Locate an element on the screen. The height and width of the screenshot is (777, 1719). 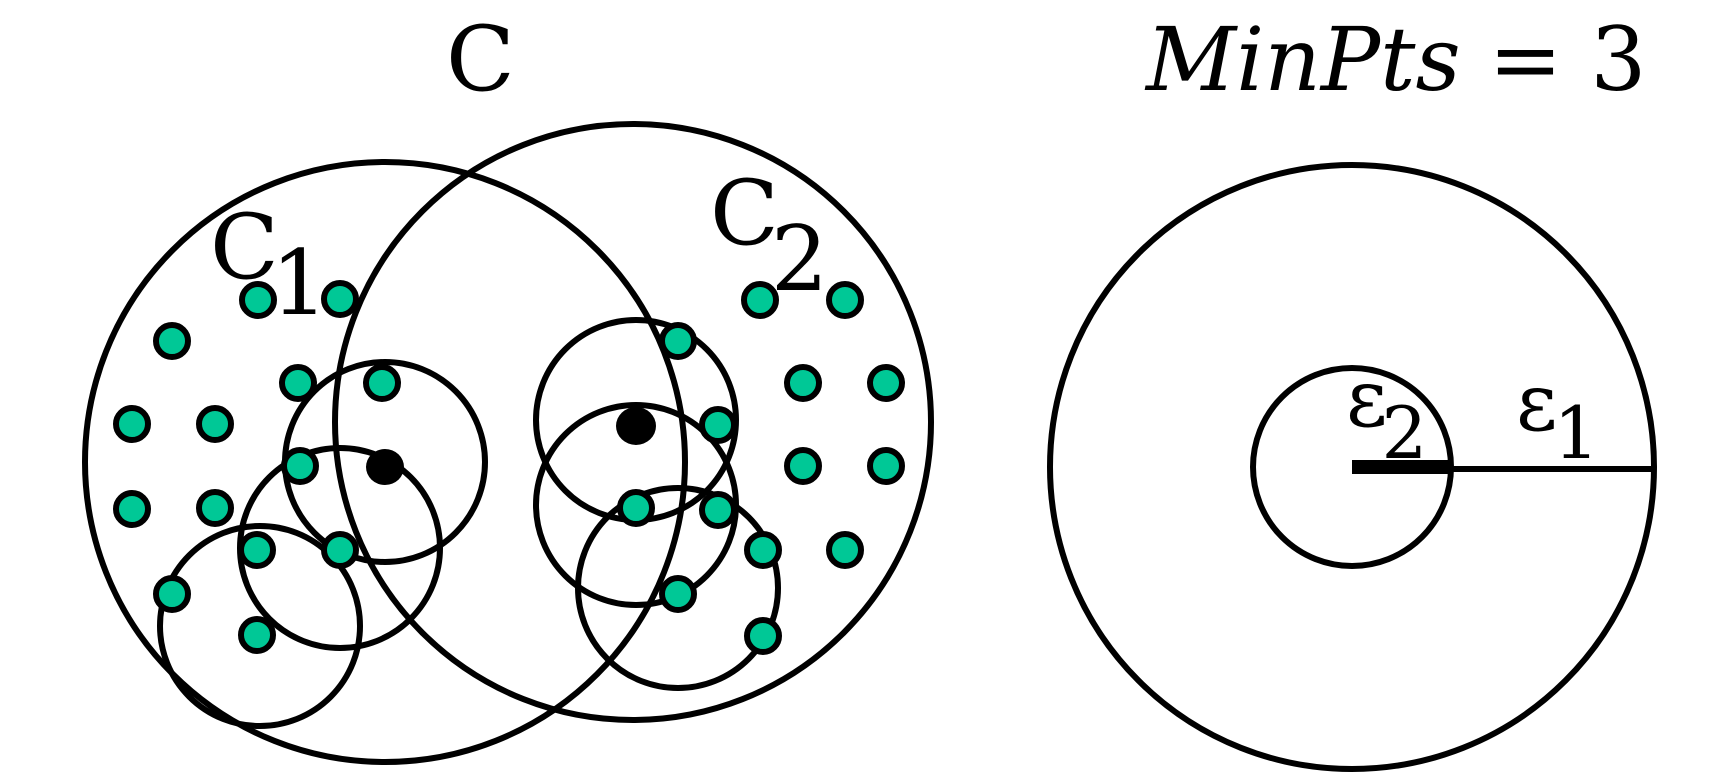
epsilon1-label: ε1 is located at coordinates (1557, 415).